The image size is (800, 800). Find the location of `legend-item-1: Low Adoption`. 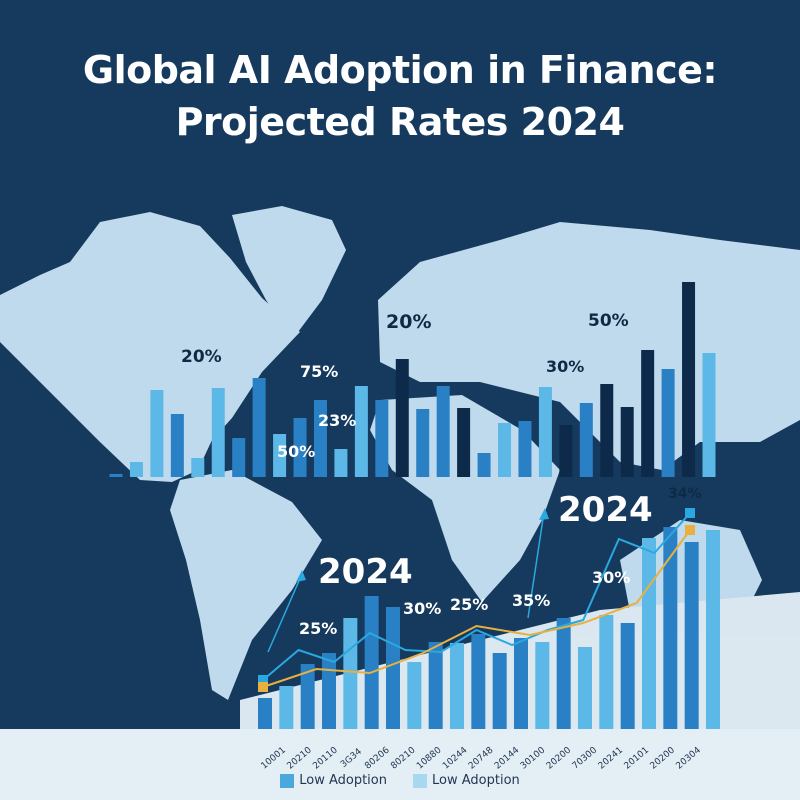

legend-item-1: Low Adoption is located at coordinates (333, 780).